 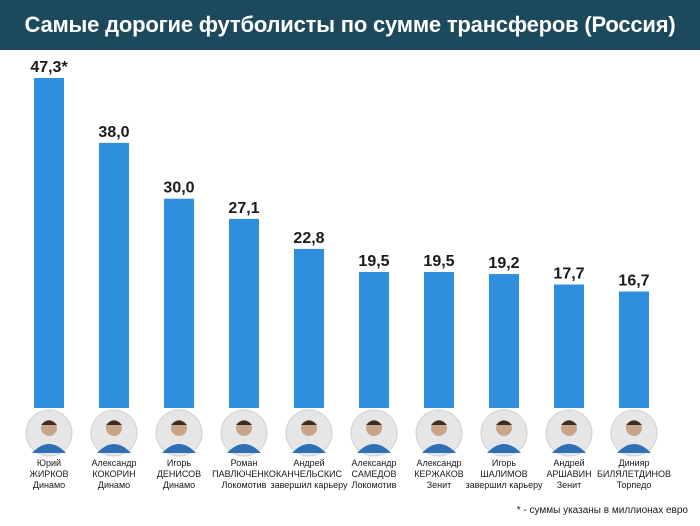 What do you see at coordinates (308, 238) in the screenshot?
I see `data-label: 22,8` at bounding box center [308, 238].